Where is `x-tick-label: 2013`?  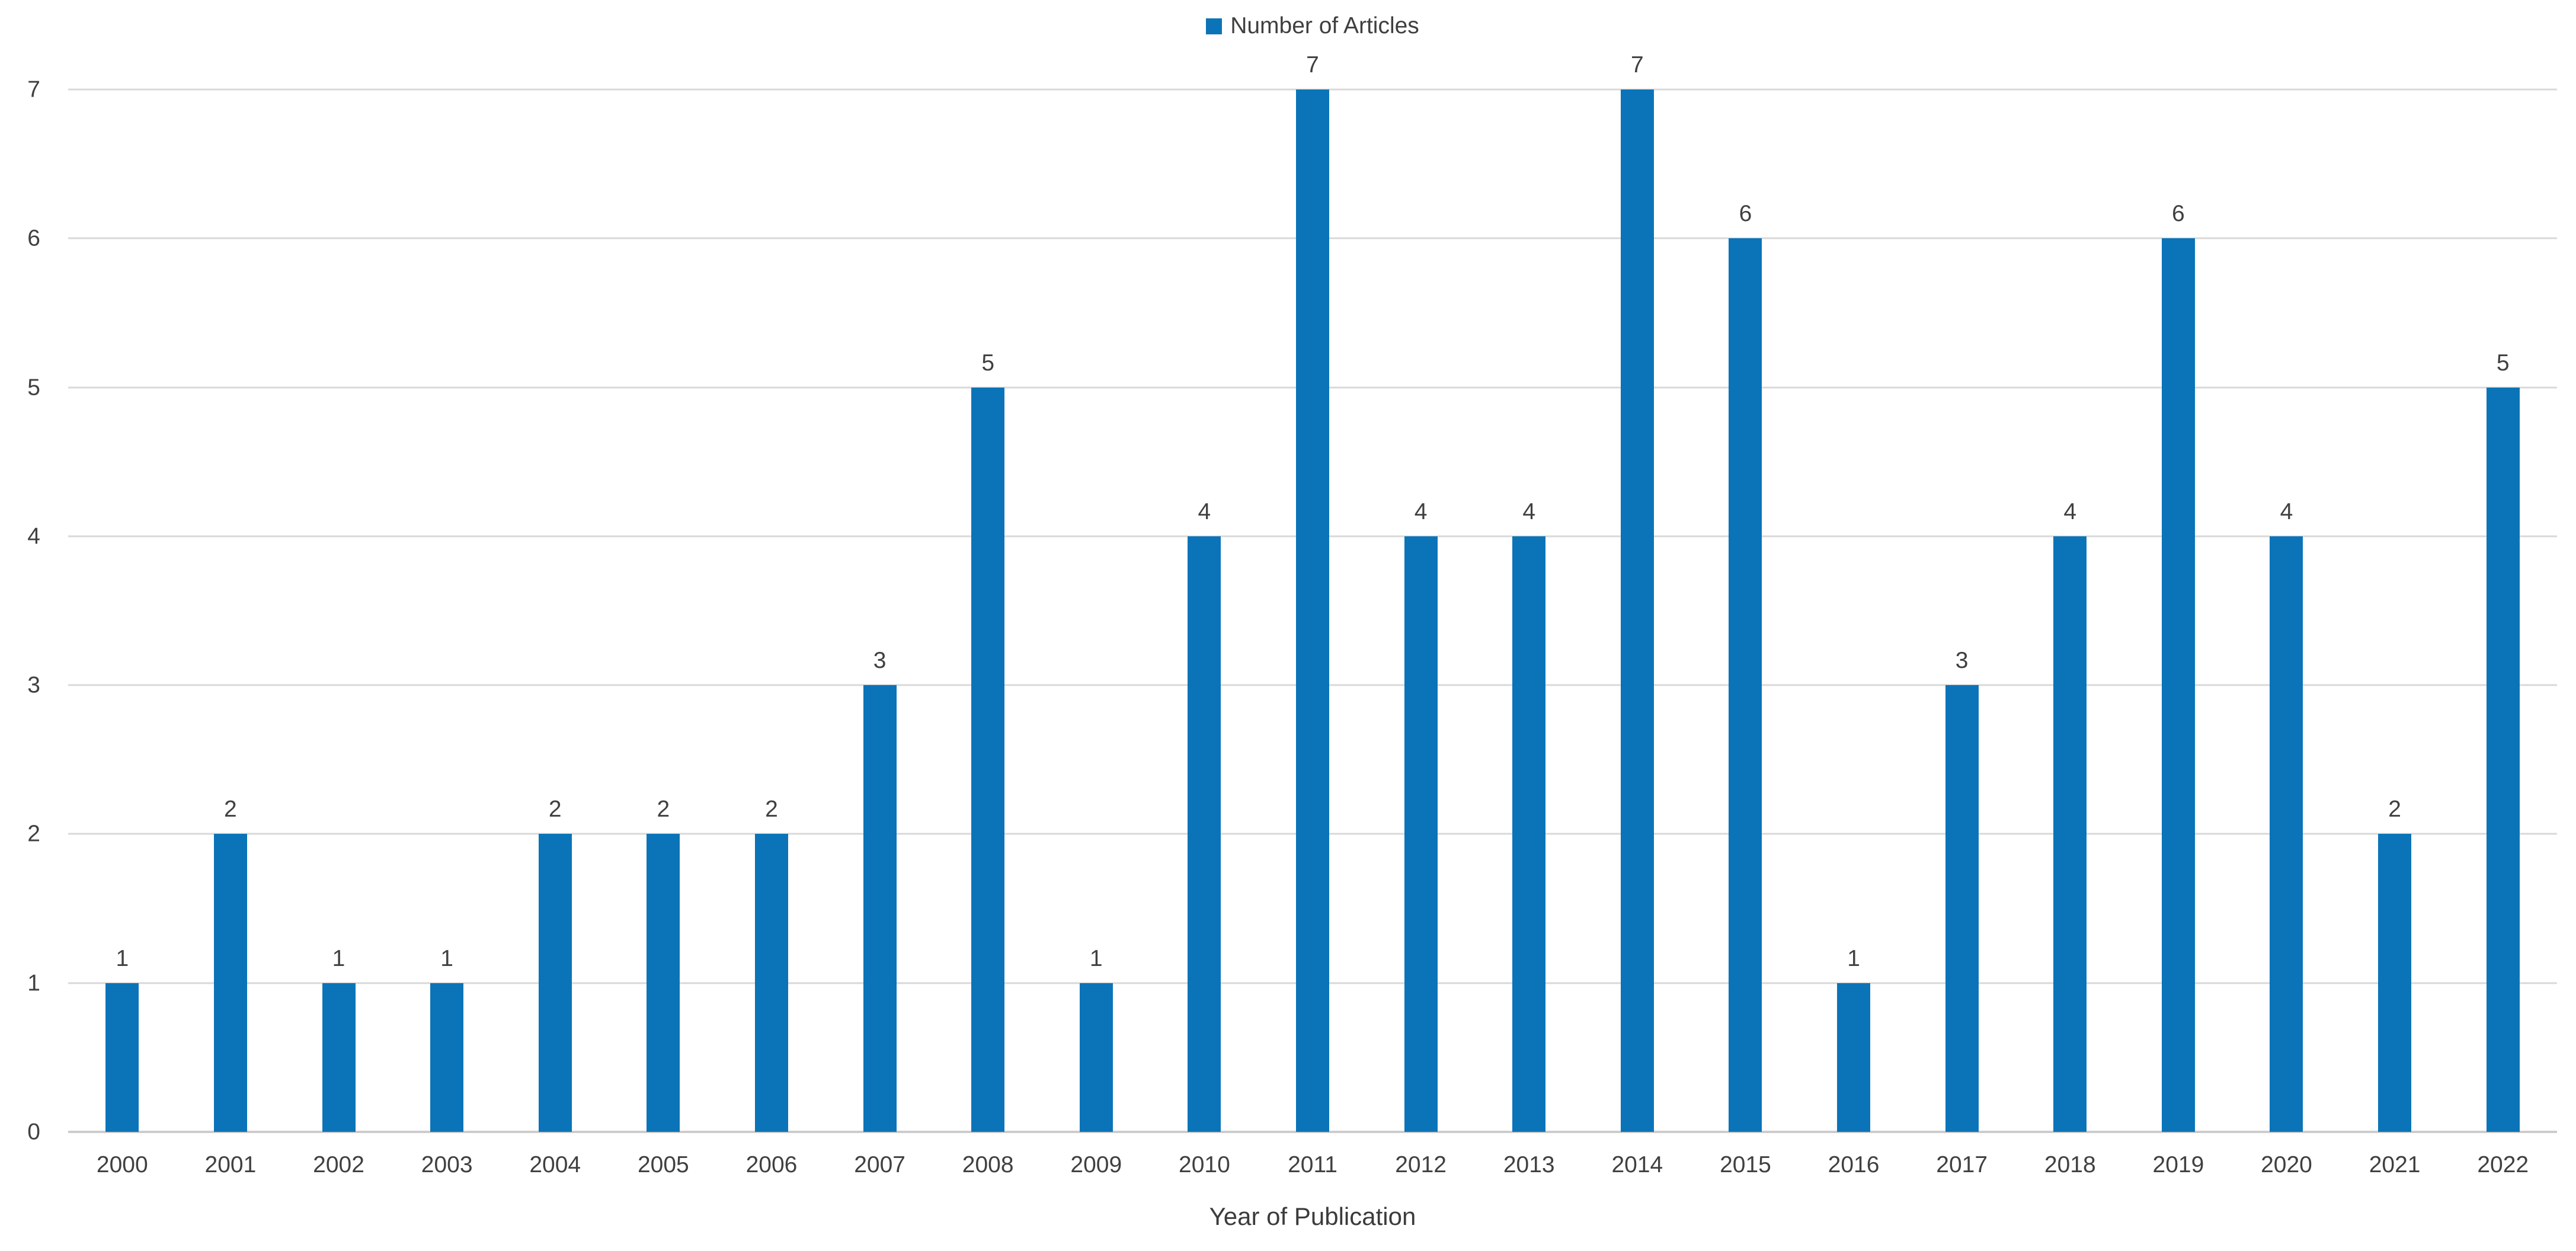
x-tick-label: 2013 is located at coordinates (1529, 1165).